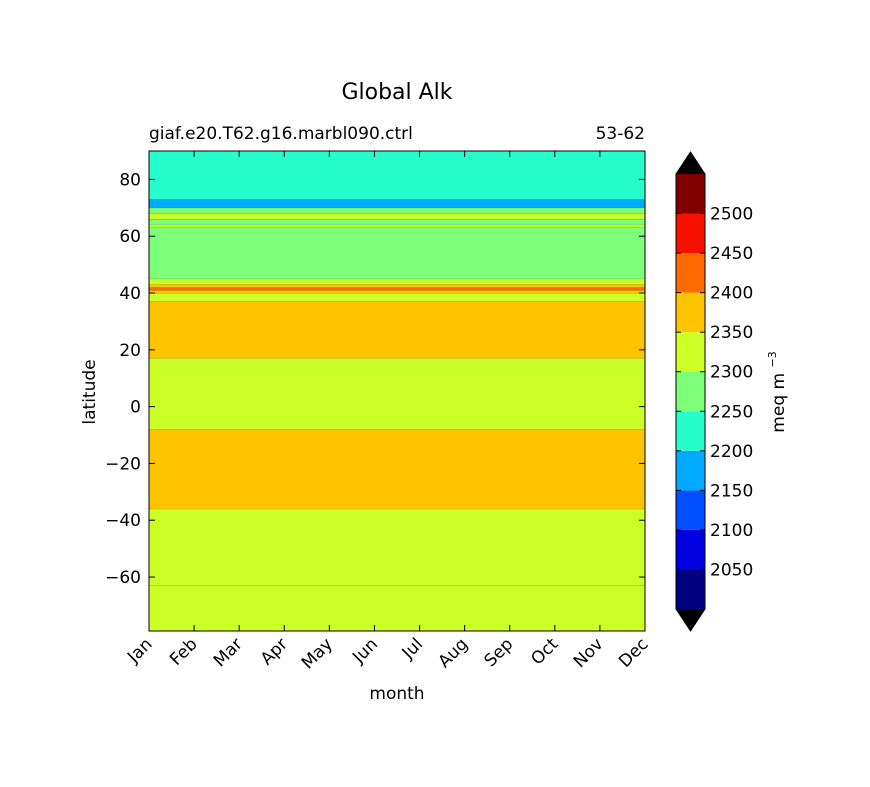 Image resolution: width=870 pixels, height=787 pixels. Describe the element at coordinates (690, 620) in the screenshot. I see `colorbar-extend-bottom` at that location.